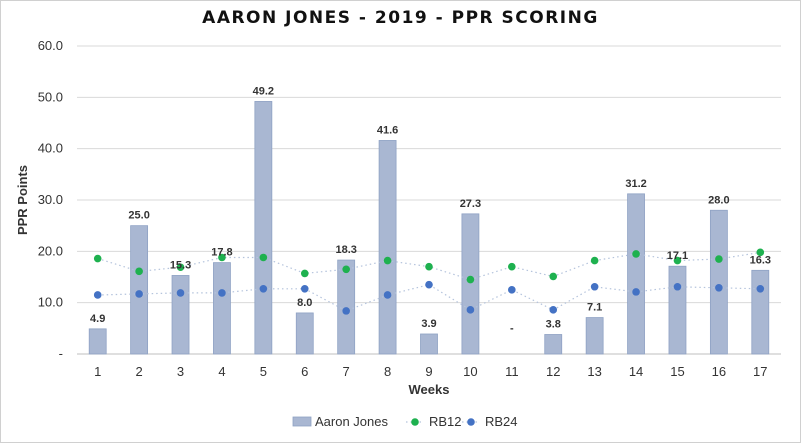  What do you see at coordinates (677, 371) in the screenshot?
I see `x-tick-label: 15` at bounding box center [677, 371].